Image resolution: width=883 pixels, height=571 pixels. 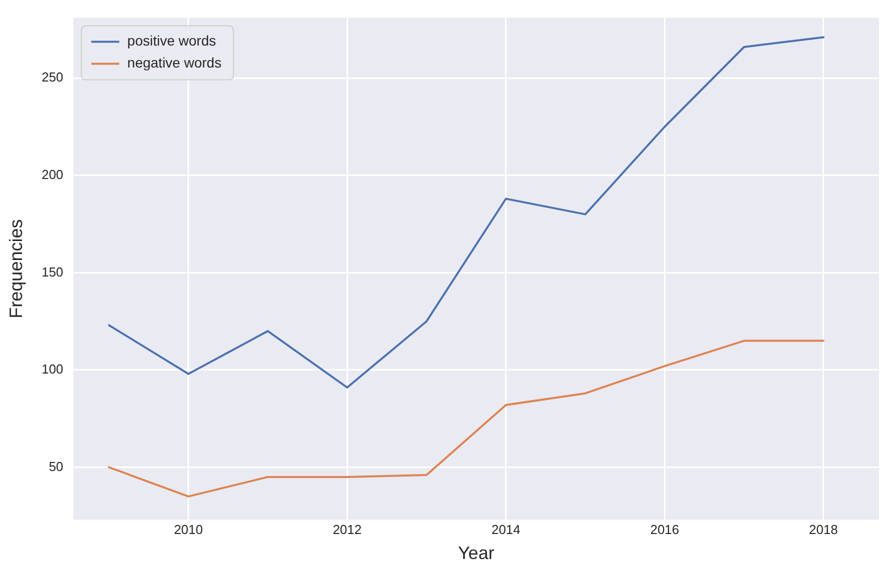 I want to click on y-axis-title: Frequencies, so click(x=16, y=268).